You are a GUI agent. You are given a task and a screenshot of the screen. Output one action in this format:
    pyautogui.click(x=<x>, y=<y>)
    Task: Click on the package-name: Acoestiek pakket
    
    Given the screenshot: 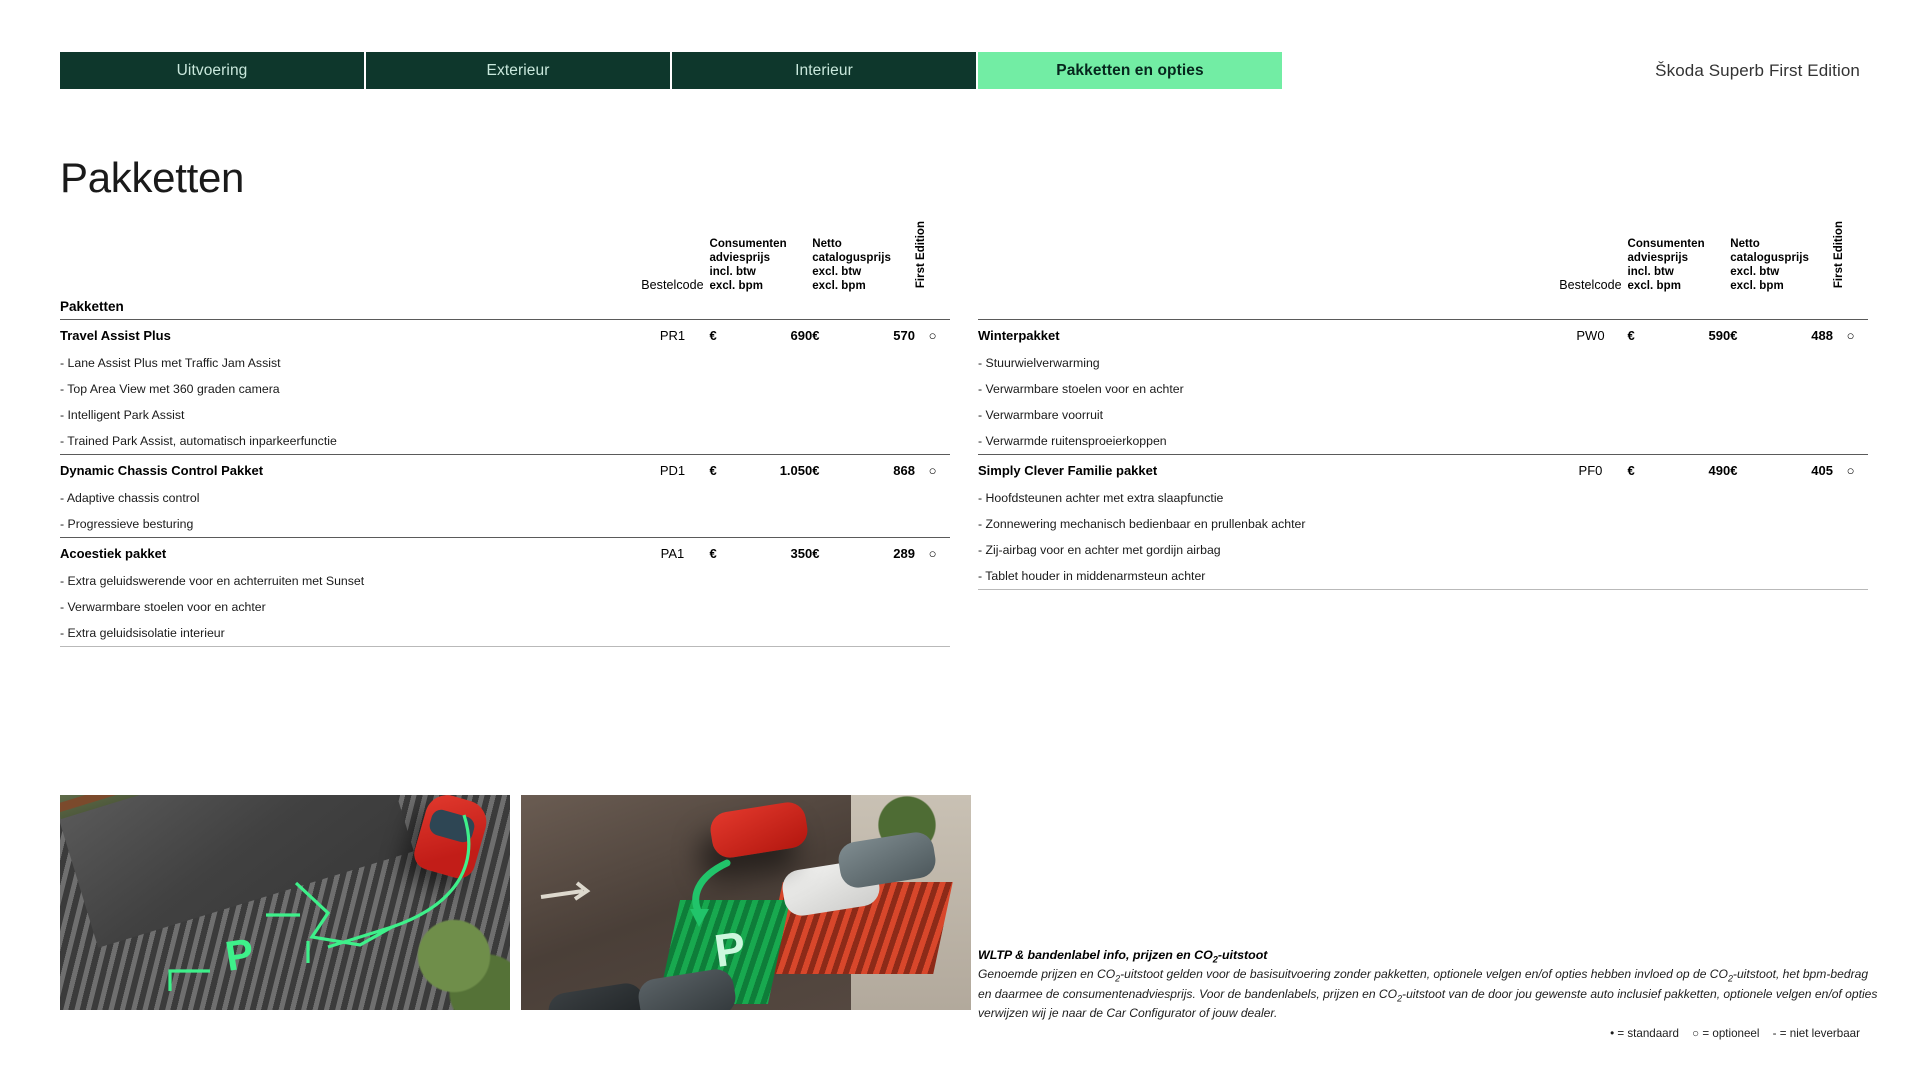 What is the action you would take?
    pyautogui.click(x=348, y=552)
    